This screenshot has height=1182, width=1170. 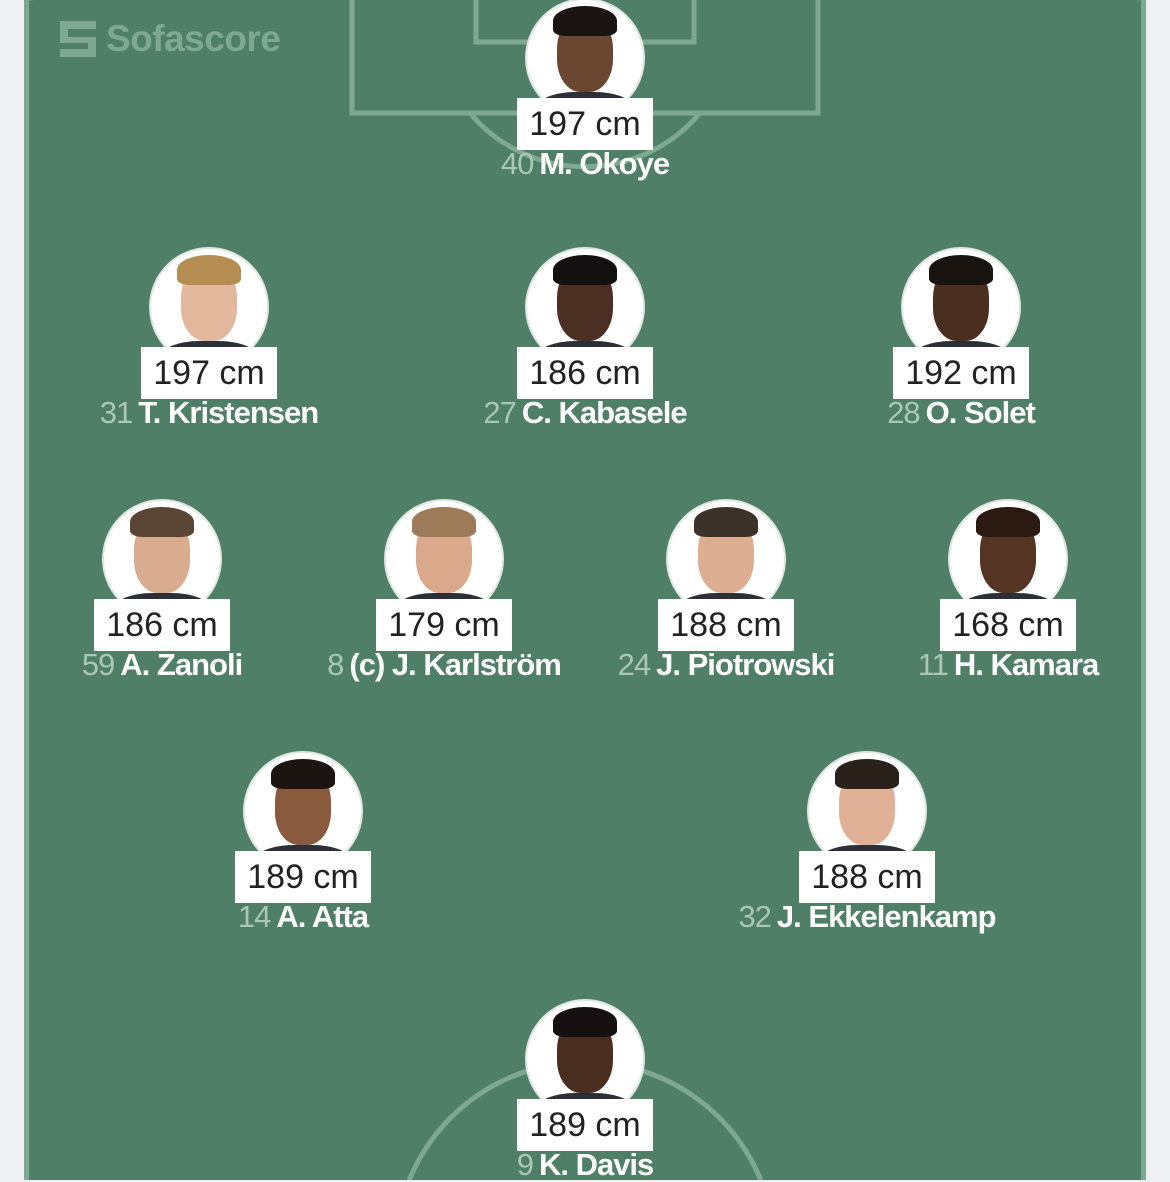 What do you see at coordinates (745, 664) in the screenshot?
I see `player-name-text: J. Piotrowski` at bounding box center [745, 664].